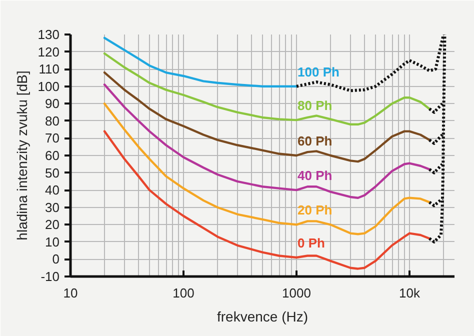 Image resolution: width=474 pixels, height=336 pixels. Describe the element at coordinates (296, 293) in the screenshot. I see `x-tick-label: 1000` at that location.